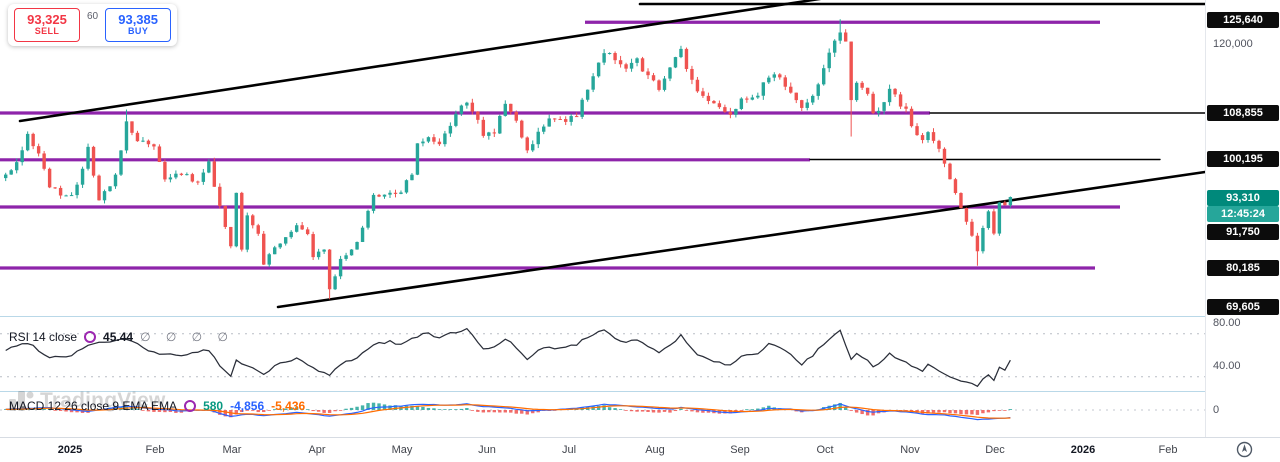  I want to click on price-level-tag: 100,195, so click(1243, 159).